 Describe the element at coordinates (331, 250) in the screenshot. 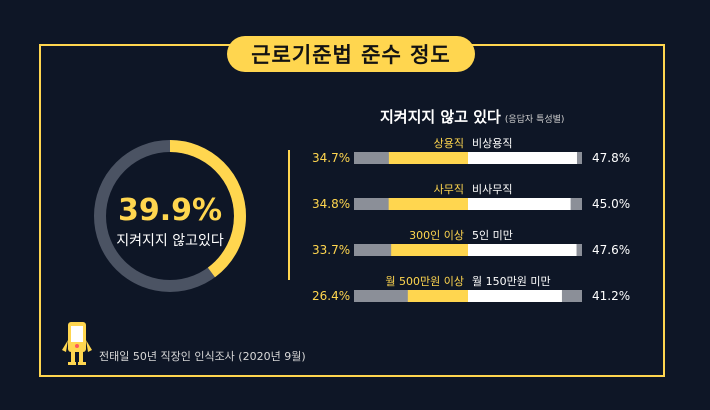

I see `bar-left-value-label: 33.7%` at that location.